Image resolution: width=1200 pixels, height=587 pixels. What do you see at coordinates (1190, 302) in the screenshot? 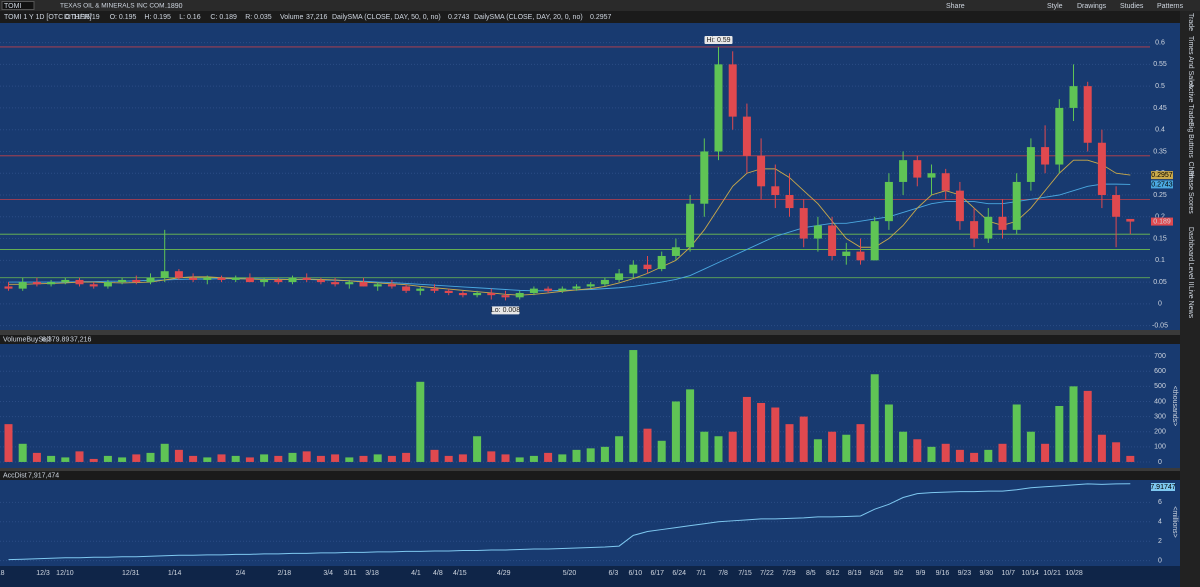
I see `side-tab: Live News` at bounding box center [1190, 302].